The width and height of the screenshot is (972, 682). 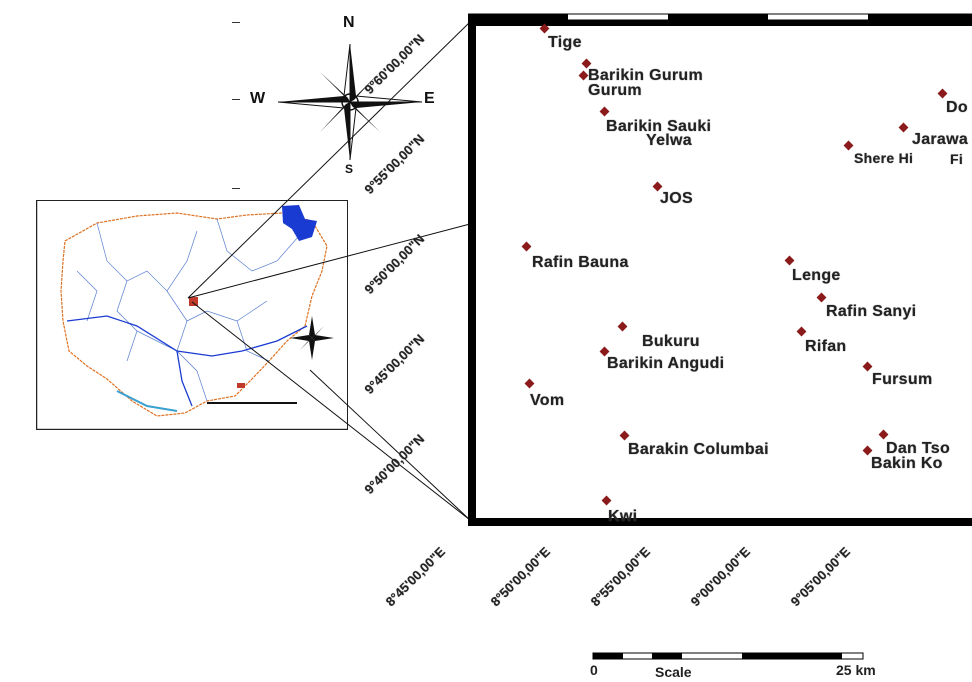 I want to click on place-label-gurum: Gurum, so click(x=615, y=90).